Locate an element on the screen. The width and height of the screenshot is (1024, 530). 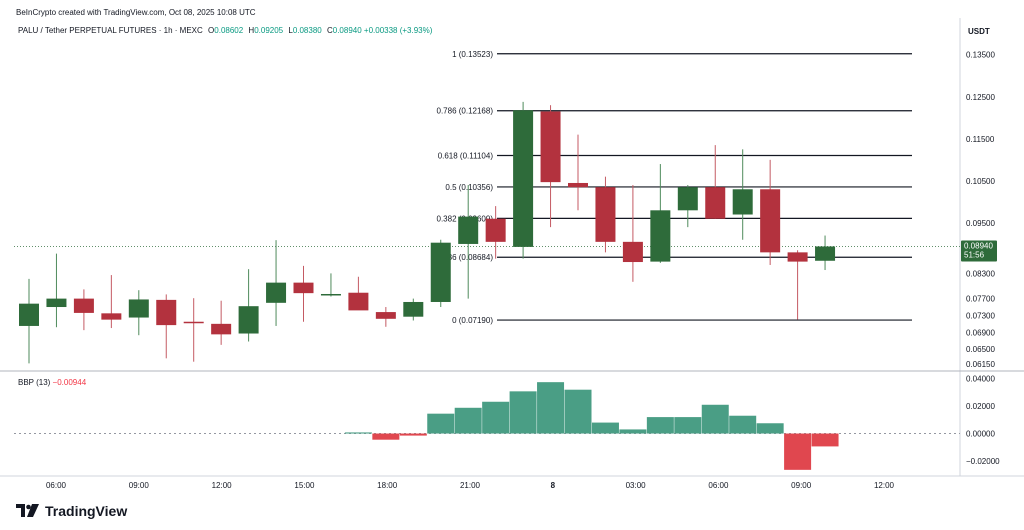
current-price-tag is located at coordinates (979, 251).